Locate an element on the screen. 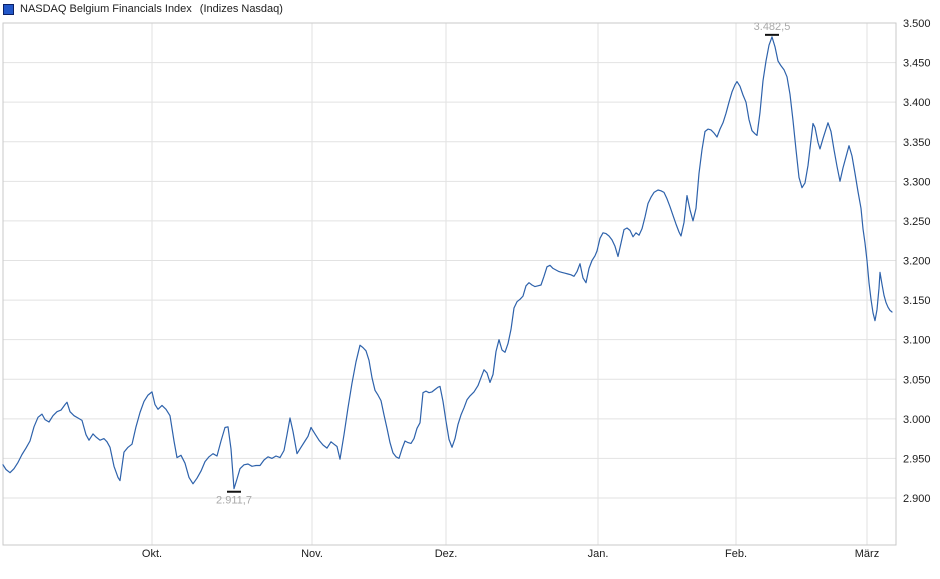 The width and height of the screenshot is (940, 579). chart-title-suffix: (Indizes Nasdaq) is located at coordinates (241, 9).